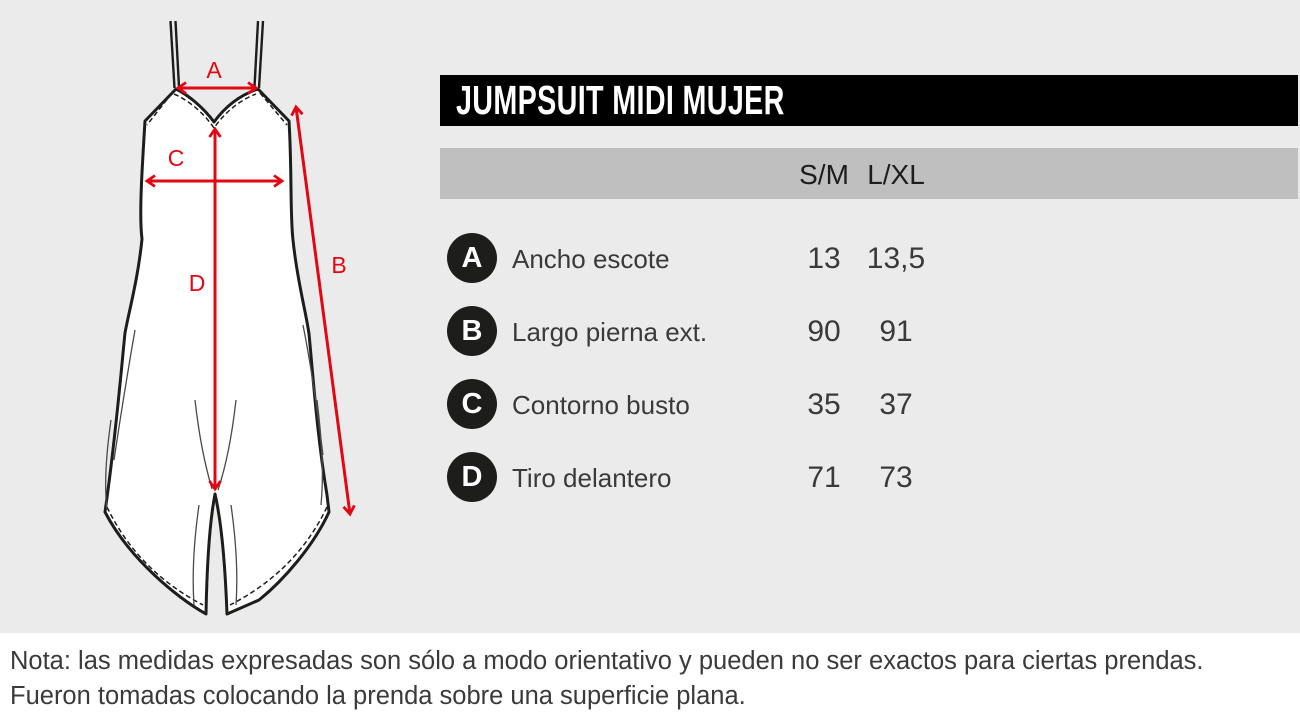 This screenshot has width=1300, height=727. What do you see at coordinates (472, 404) in the screenshot?
I see `letter-badge-c: C` at bounding box center [472, 404].